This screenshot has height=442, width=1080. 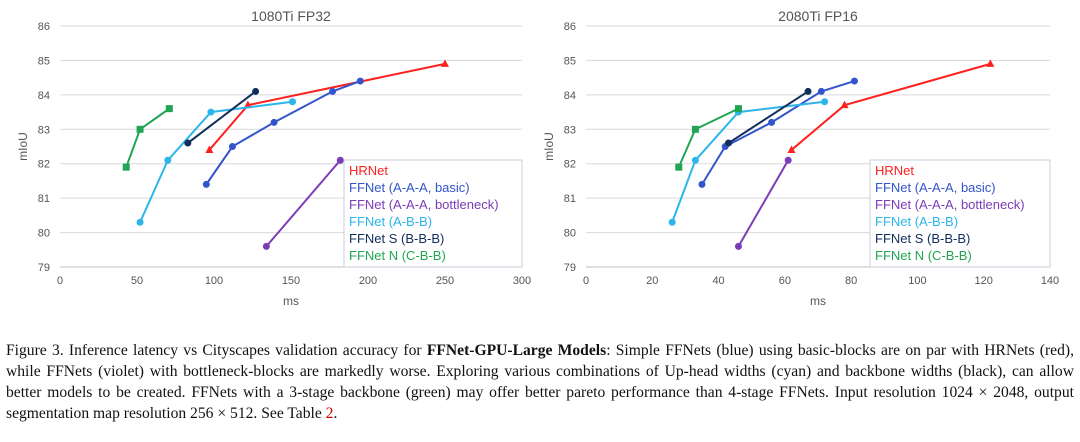 I want to click on x-tick-label: 60, so click(x=785, y=281).